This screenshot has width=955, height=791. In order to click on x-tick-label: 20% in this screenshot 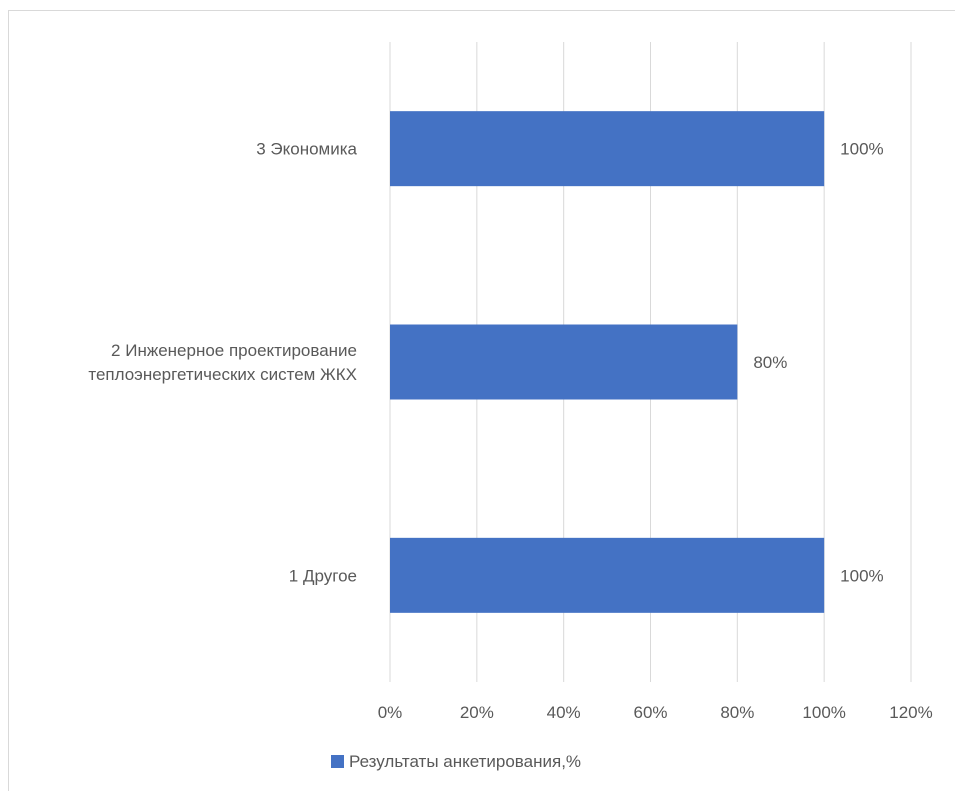, I will do `click(477, 712)`.